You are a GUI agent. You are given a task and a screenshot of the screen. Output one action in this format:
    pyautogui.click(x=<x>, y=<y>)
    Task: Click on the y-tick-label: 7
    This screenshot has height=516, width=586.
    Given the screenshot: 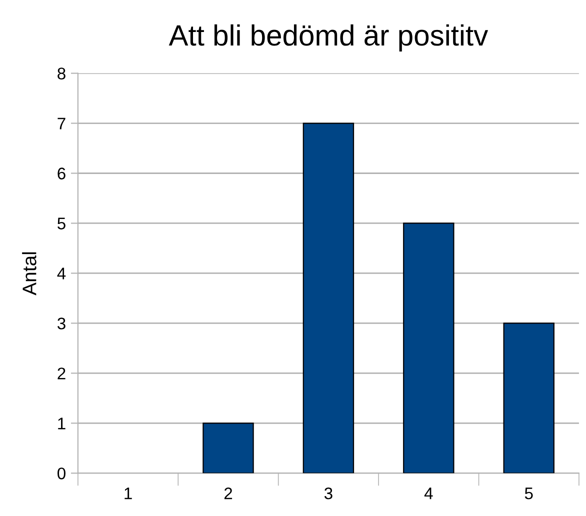 What is the action you would take?
    pyautogui.click(x=62, y=124)
    